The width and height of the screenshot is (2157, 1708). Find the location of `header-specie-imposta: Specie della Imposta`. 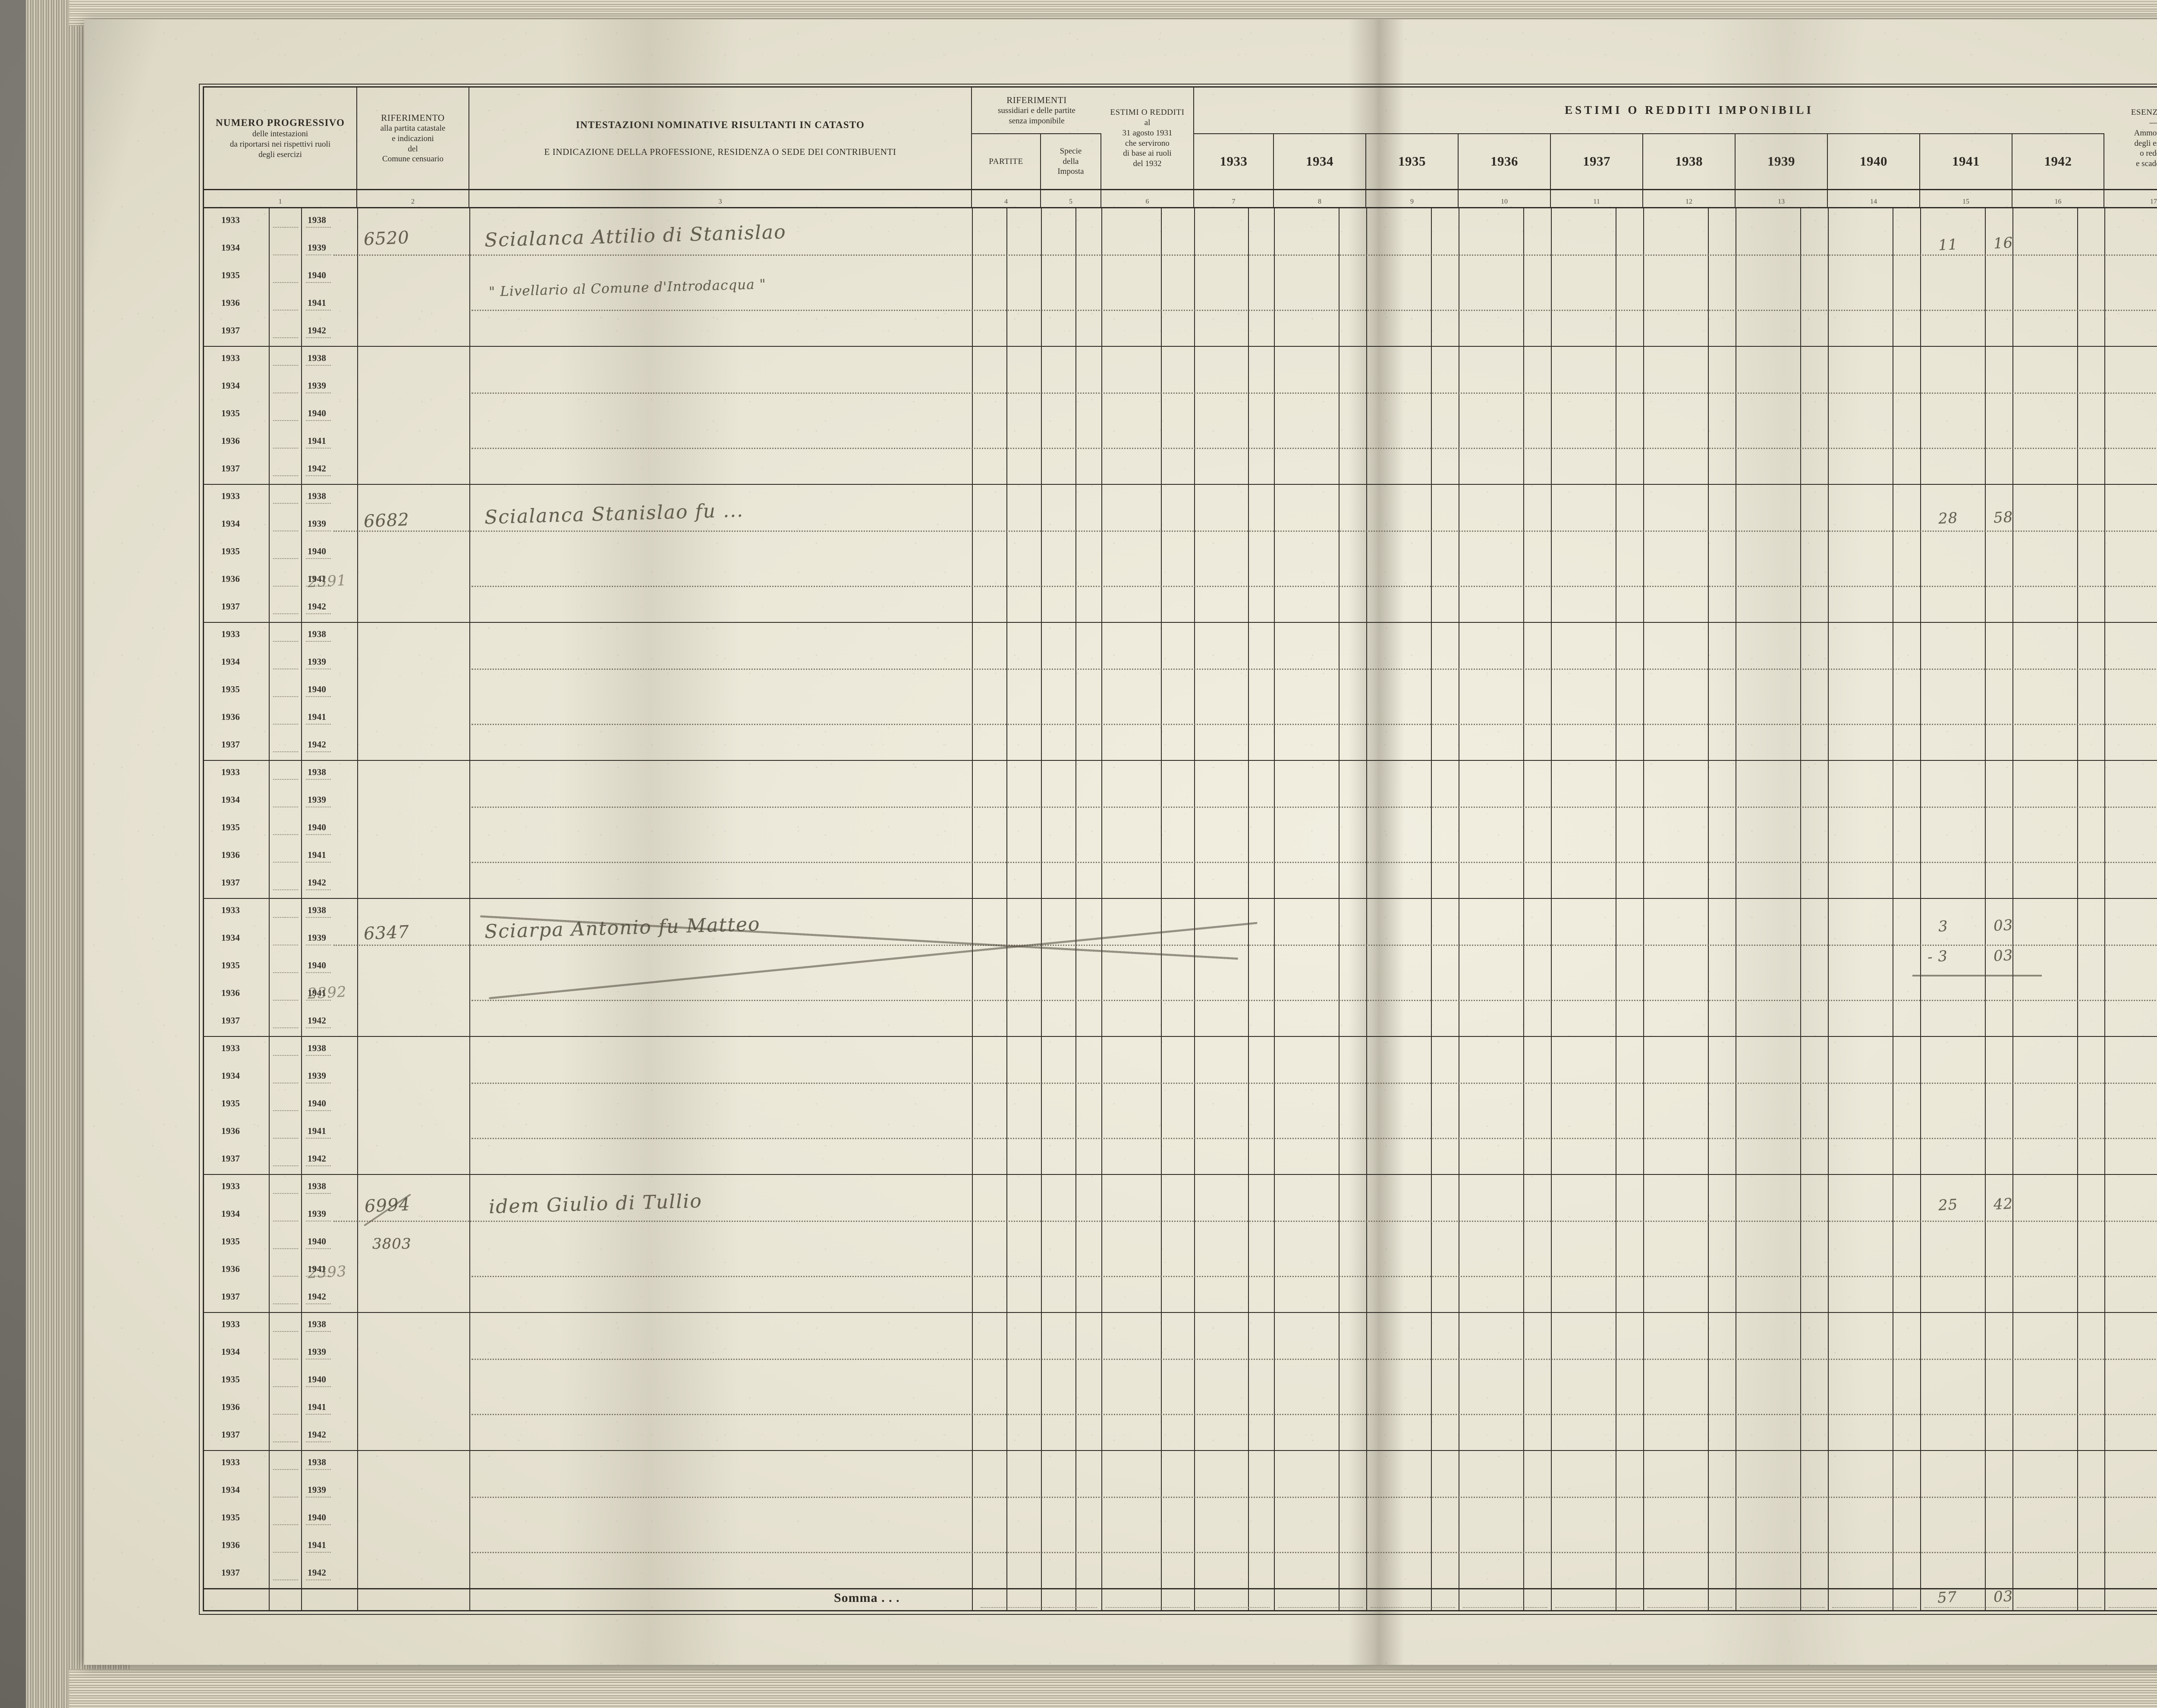

header-specie-imposta: Specie della Imposta is located at coordinates (1071, 161).